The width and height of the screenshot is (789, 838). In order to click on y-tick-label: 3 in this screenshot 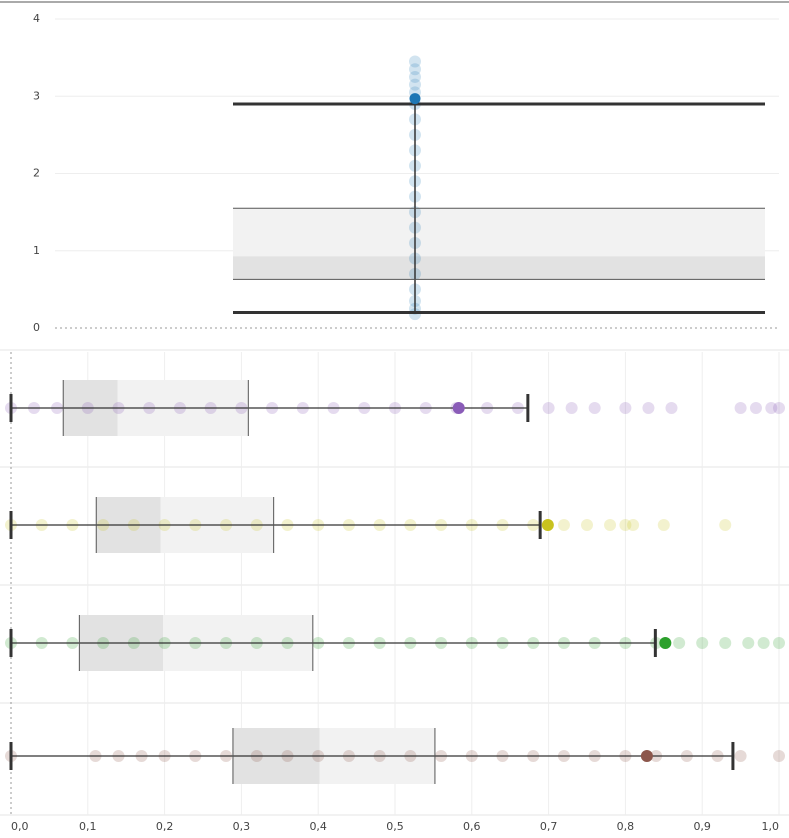, I will do `click(36, 95)`.